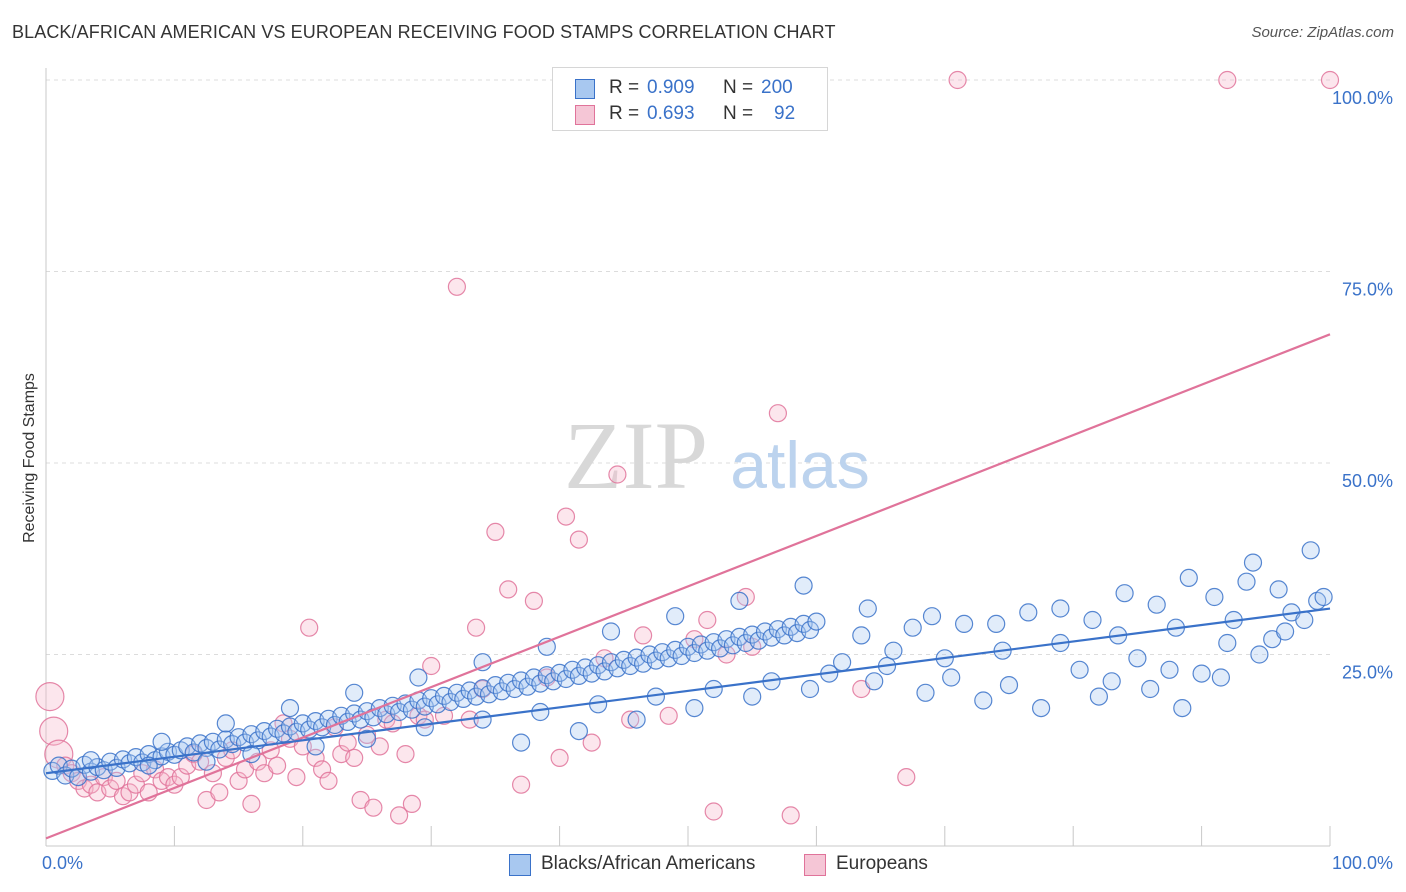  What do you see at coordinates (785, 113) in the screenshot?
I see `legend-n-value: 92` at bounding box center [785, 113].